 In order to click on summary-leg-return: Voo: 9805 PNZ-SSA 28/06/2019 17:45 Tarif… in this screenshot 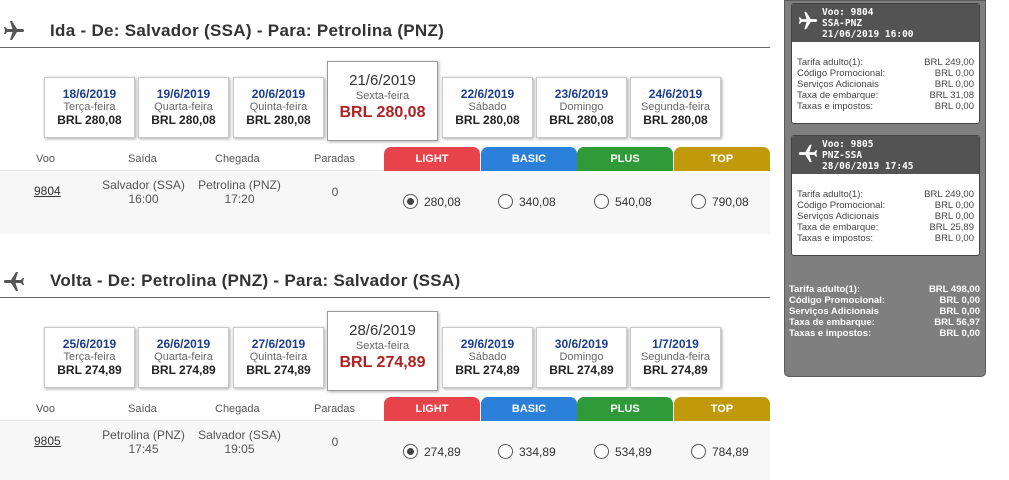, I will do `click(885, 195)`.